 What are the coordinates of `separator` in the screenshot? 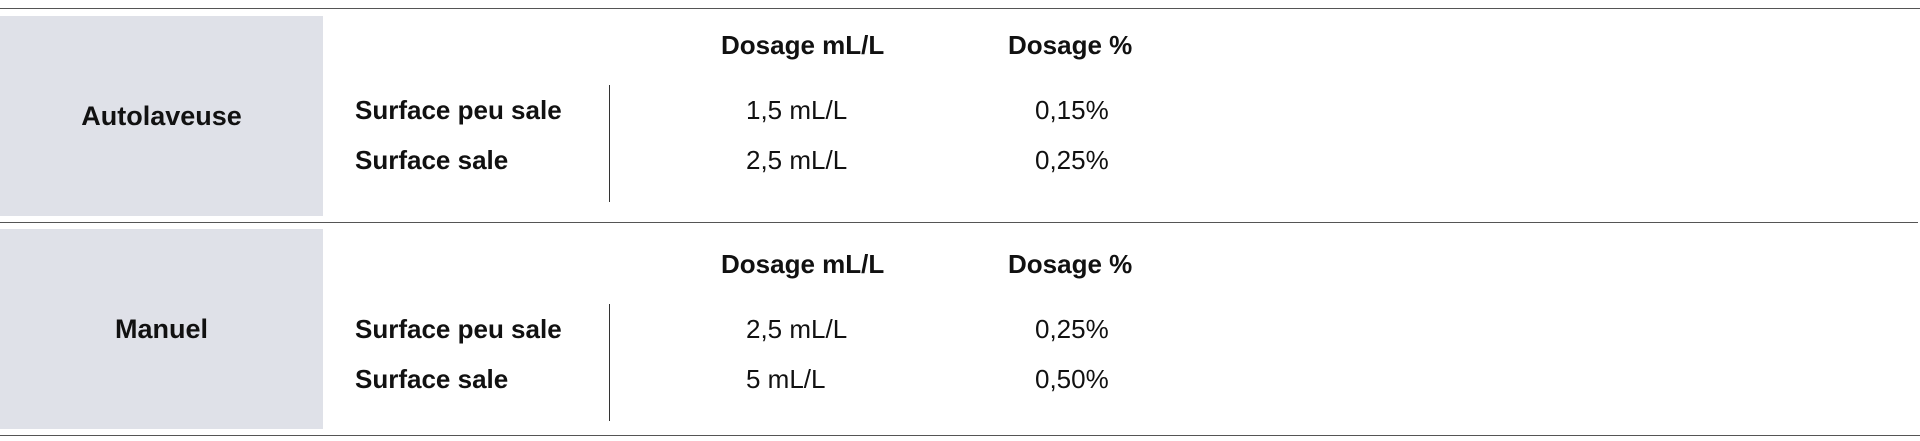 It's located at (959, 222).